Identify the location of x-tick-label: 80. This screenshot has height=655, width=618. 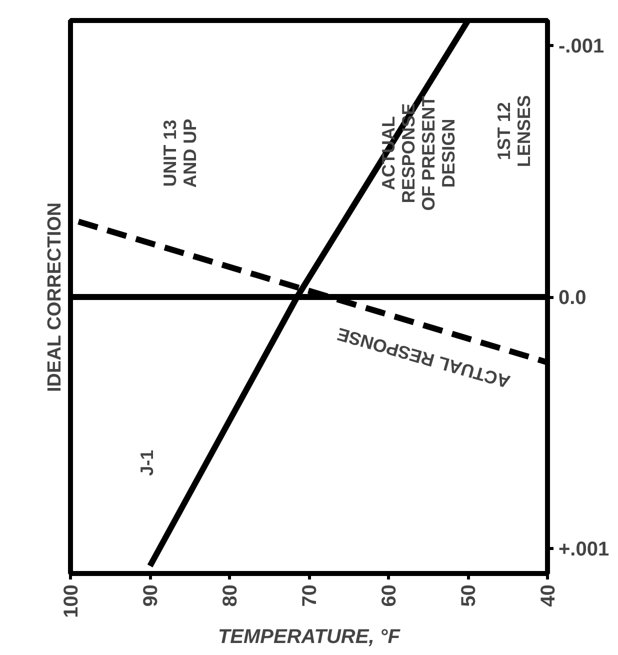
(231, 595).